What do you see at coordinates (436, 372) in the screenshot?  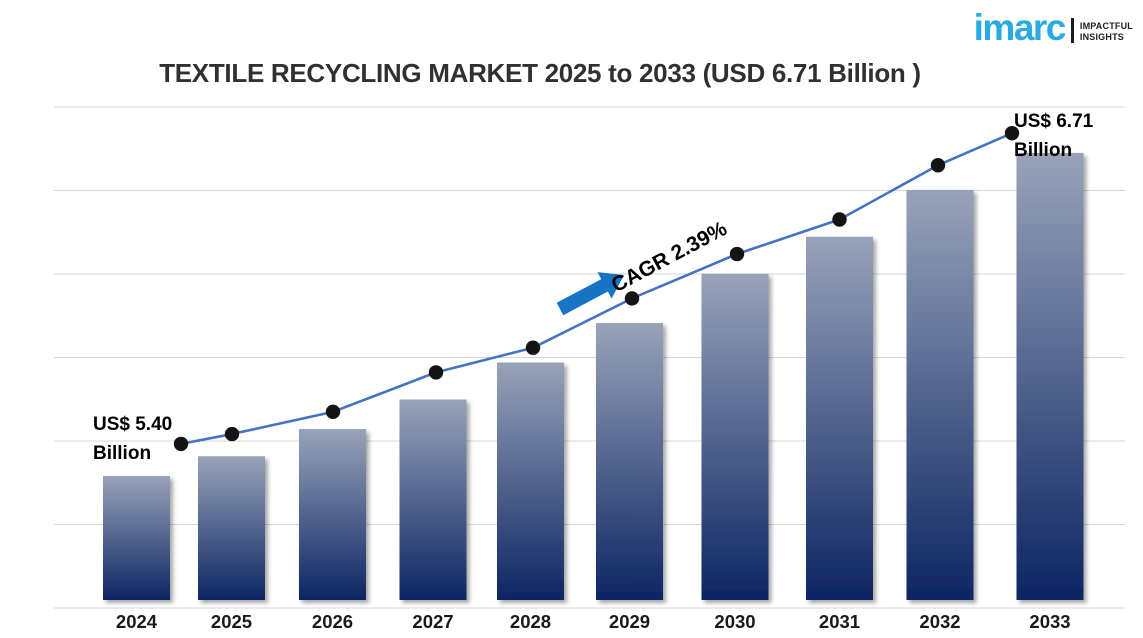 I see `trend-point-2027` at bounding box center [436, 372].